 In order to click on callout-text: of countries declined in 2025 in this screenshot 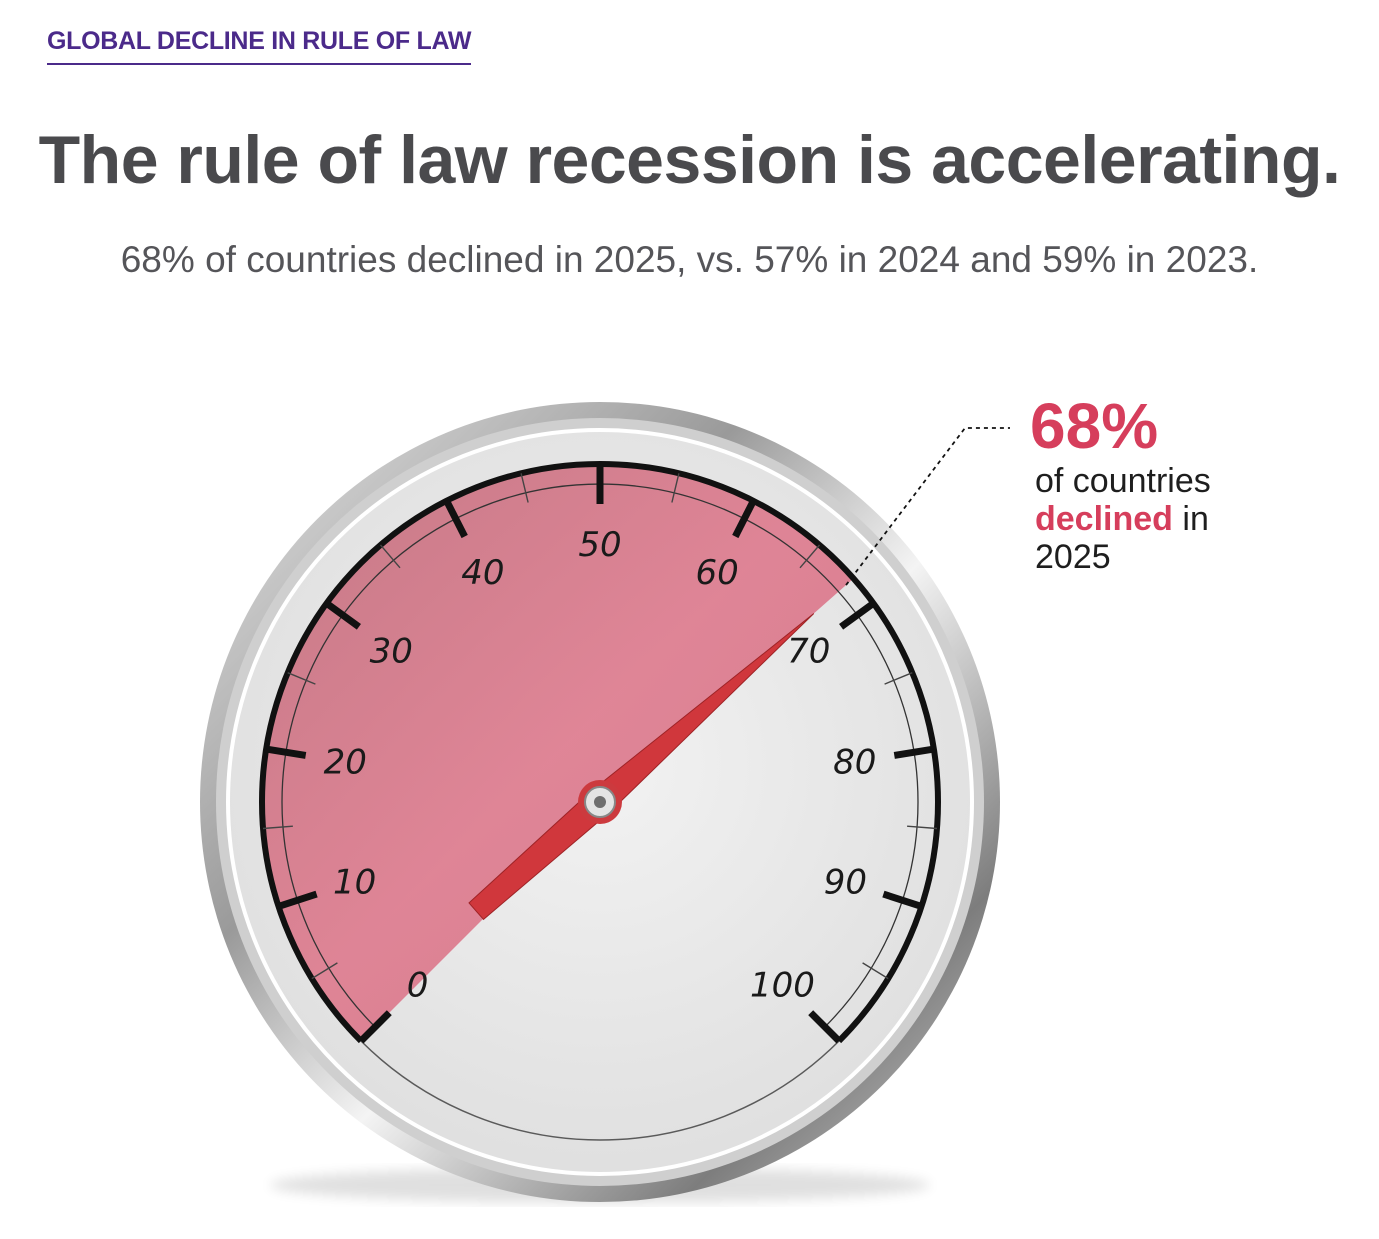, I will do `click(1165, 519)`.